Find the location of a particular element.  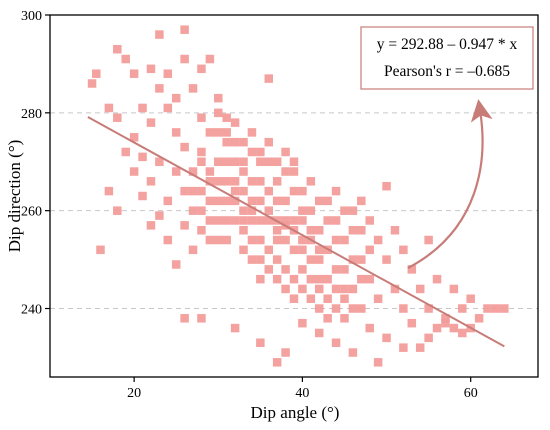

y-tick-label: 240 is located at coordinates (31, 310).